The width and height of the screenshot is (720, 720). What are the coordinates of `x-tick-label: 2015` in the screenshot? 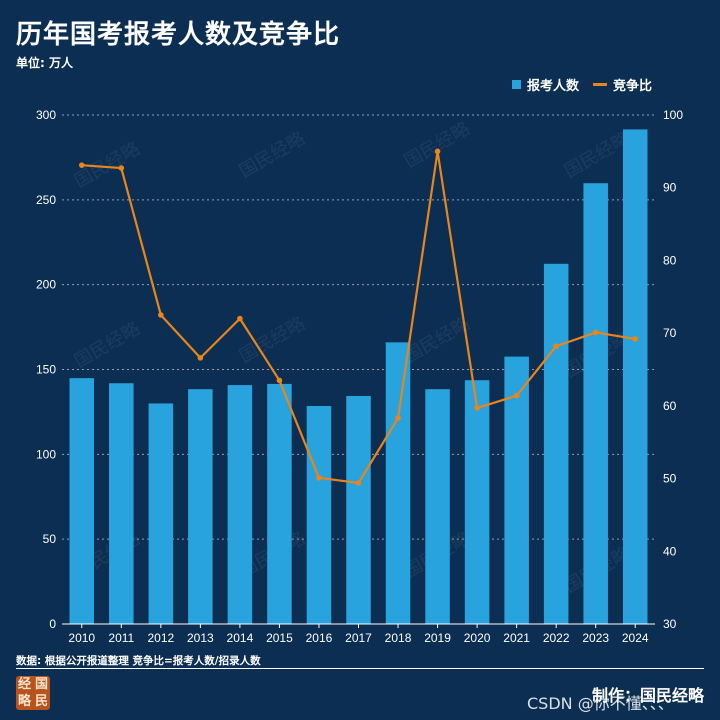 It's located at (279, 638).